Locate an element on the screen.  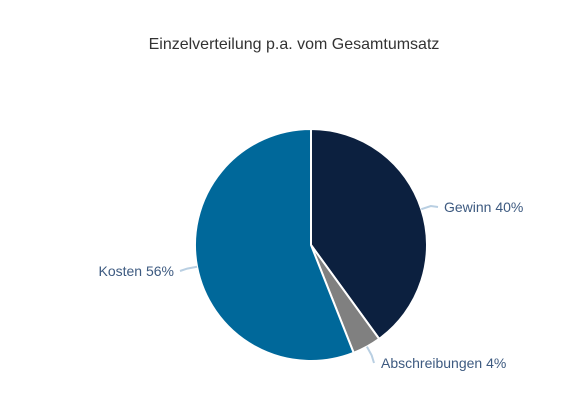
connector-gewinn is located at coordinates (430, 208).